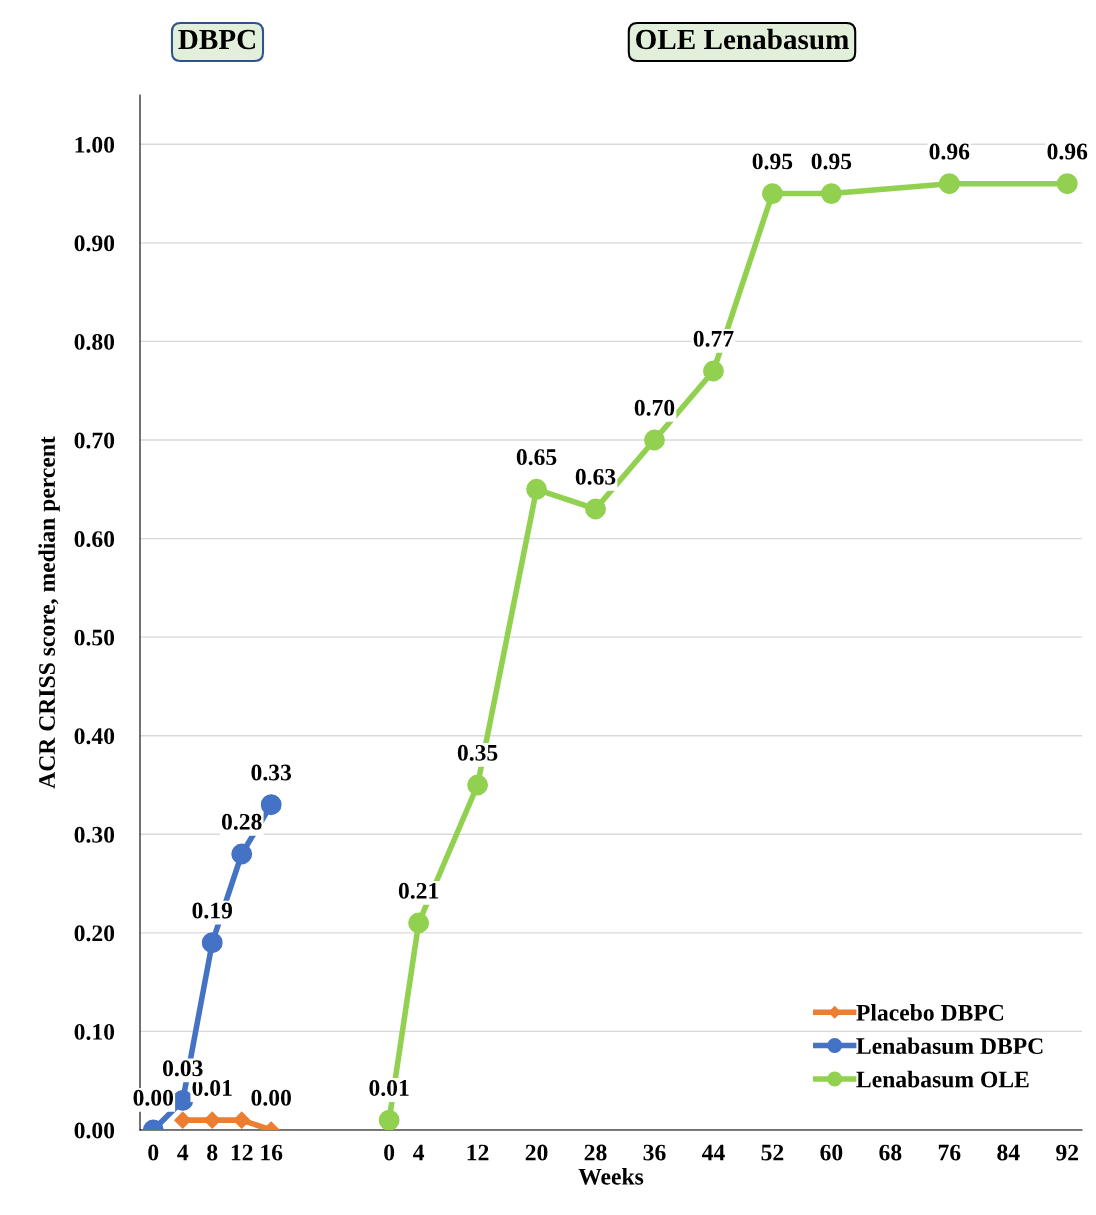 This screenshot has width=1096, height=1215. What do you see at coordinates (212, 910) in the screenshot?
I see `data-label: 0.19` at bounding box center [212, 910].